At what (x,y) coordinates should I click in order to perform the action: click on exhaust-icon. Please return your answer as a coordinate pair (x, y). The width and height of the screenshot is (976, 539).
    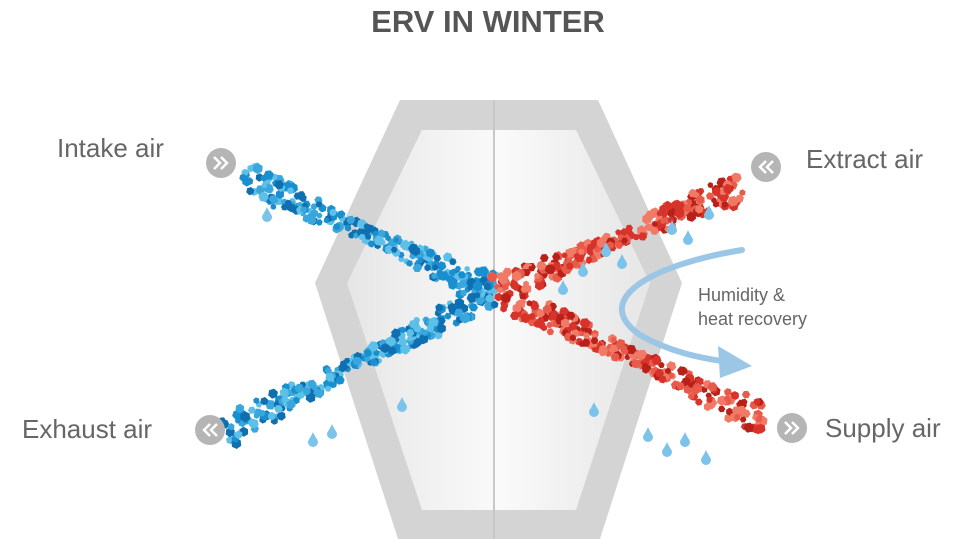
    Looking at the image, I should click on (210, 430).